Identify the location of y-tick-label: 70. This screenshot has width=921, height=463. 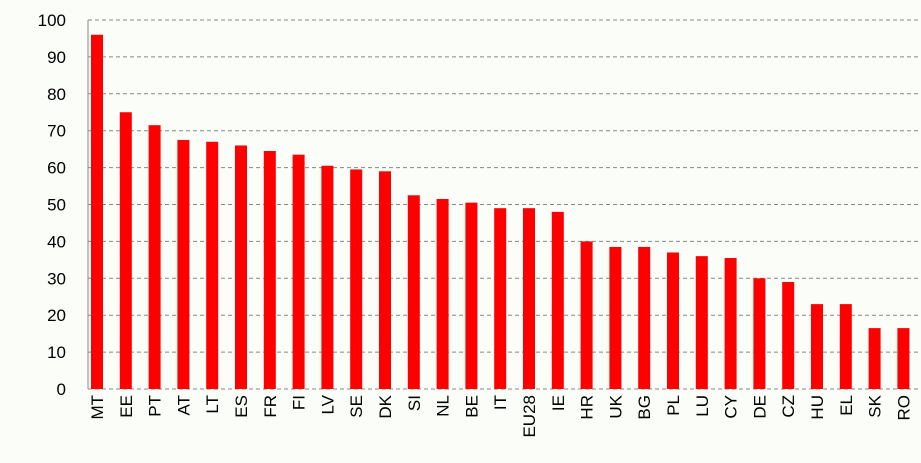
(56, 131).